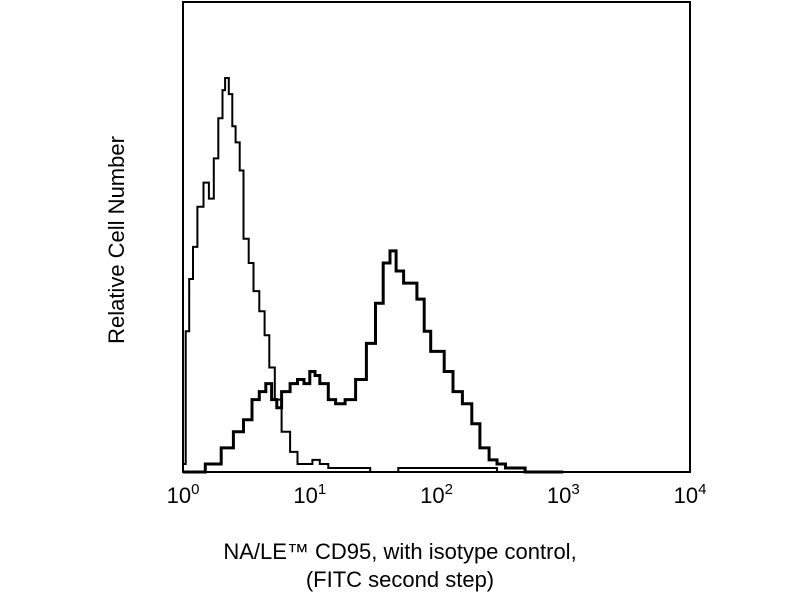 This screenshot has width=800, height=605. What do you see at coordinates (400, 579) in the screenshot?
I see `x-axis-label-line-2: (FITC second step)` at bounding box center [400, 579].